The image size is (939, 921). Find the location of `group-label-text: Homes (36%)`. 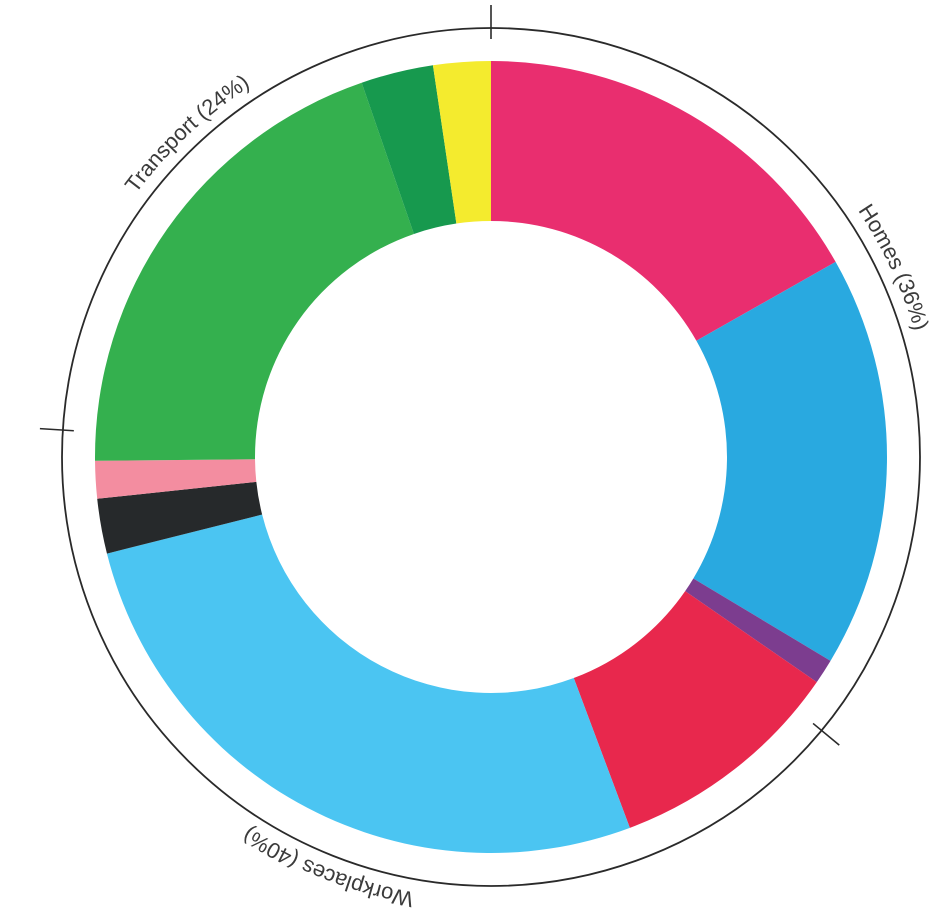

group-label-text: Homes (36%) is located at coordinates (894, 266).